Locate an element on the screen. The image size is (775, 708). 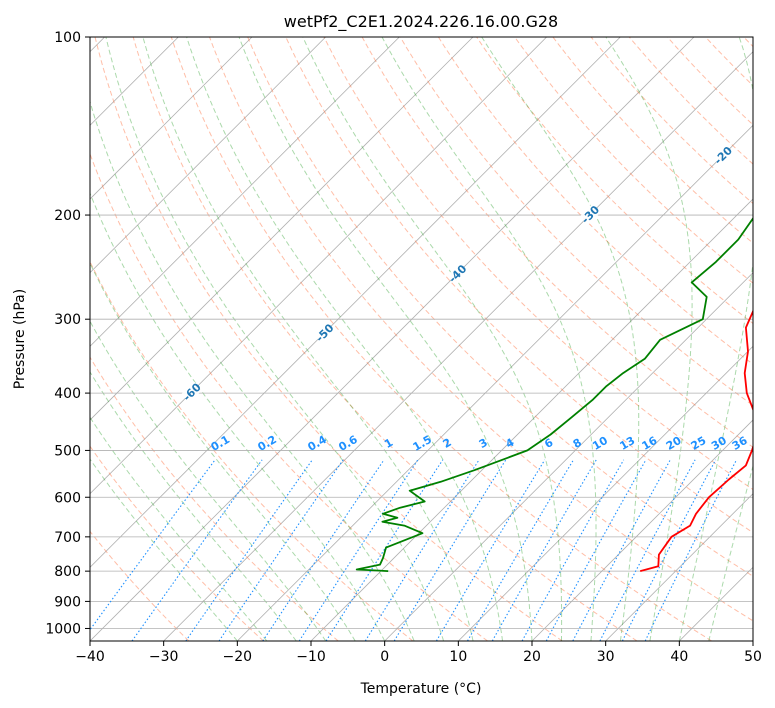
x-tick-label: 20 is located at coordinates (532, 657).